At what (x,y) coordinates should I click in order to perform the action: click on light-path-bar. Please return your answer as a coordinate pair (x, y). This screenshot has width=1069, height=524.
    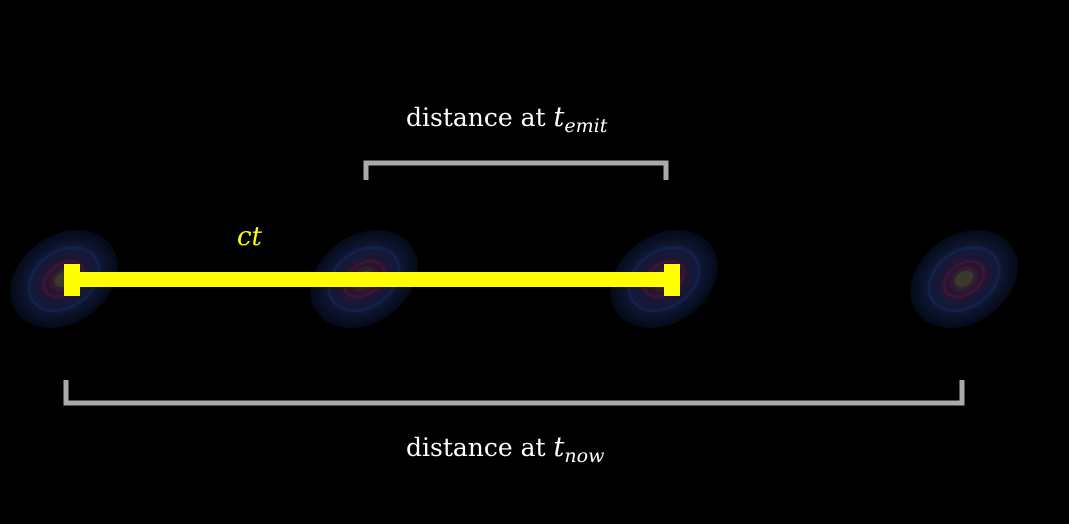
    Looking at the image, I should click on (372, 280).